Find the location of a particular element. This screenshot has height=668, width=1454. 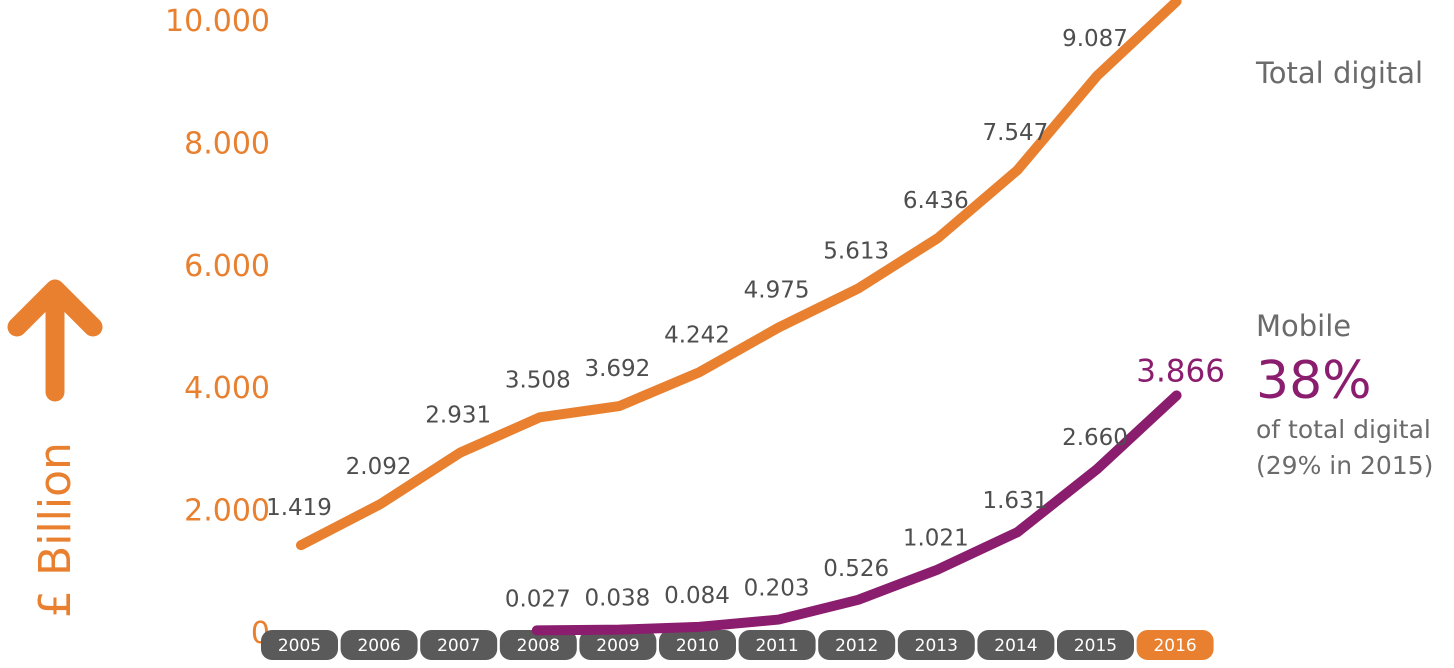

x-tick-label: 2008 is located at coordinates (538, 646).